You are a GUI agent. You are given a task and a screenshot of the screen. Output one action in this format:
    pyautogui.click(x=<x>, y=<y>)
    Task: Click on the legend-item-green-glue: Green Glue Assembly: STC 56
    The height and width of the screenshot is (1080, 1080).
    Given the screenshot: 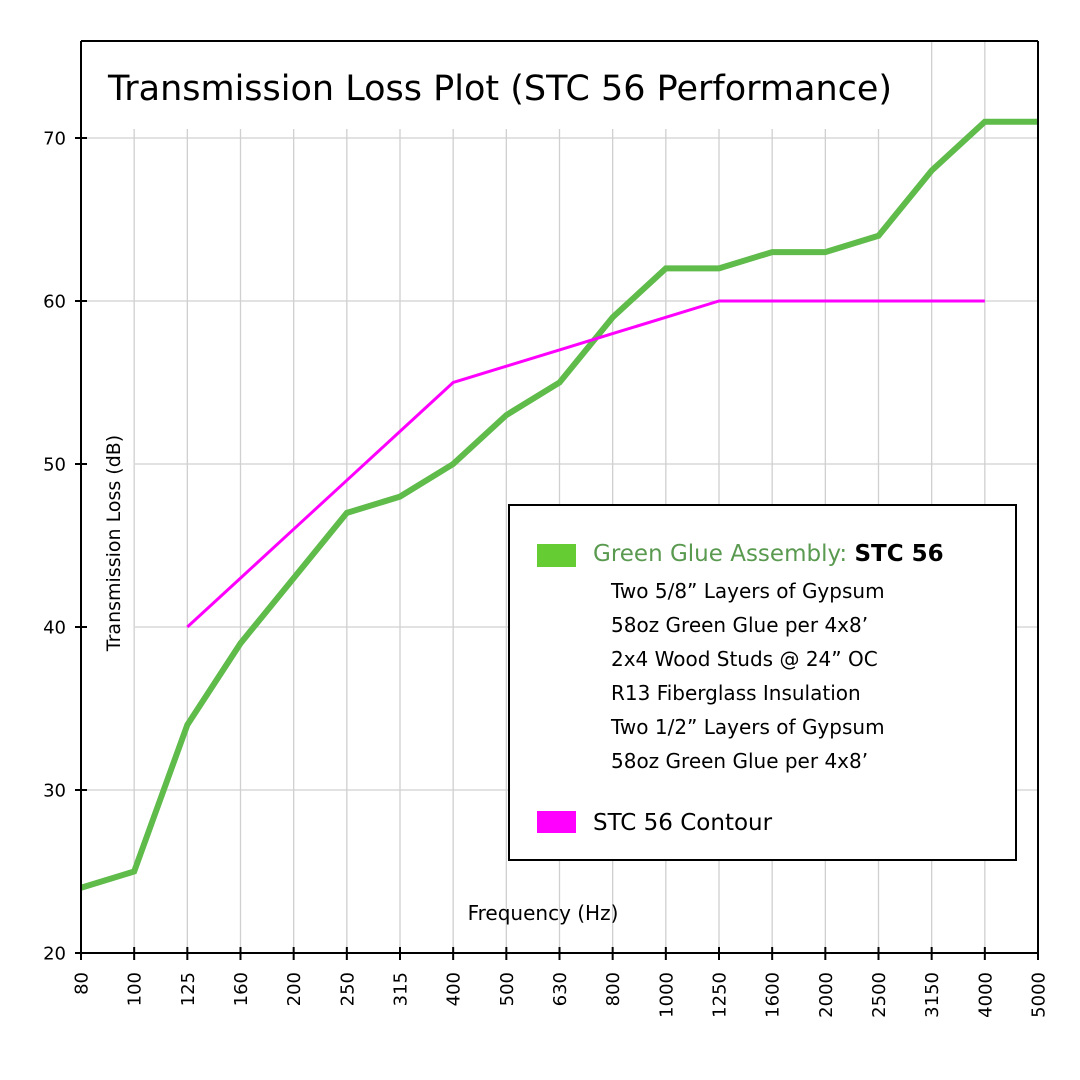 What is the action you would take?
    pyautogui.click(x=768, y=554)
    